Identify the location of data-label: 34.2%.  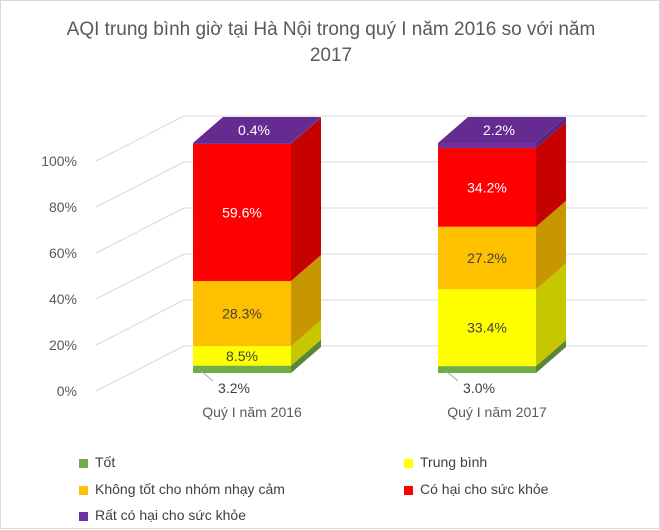
(487, 187).